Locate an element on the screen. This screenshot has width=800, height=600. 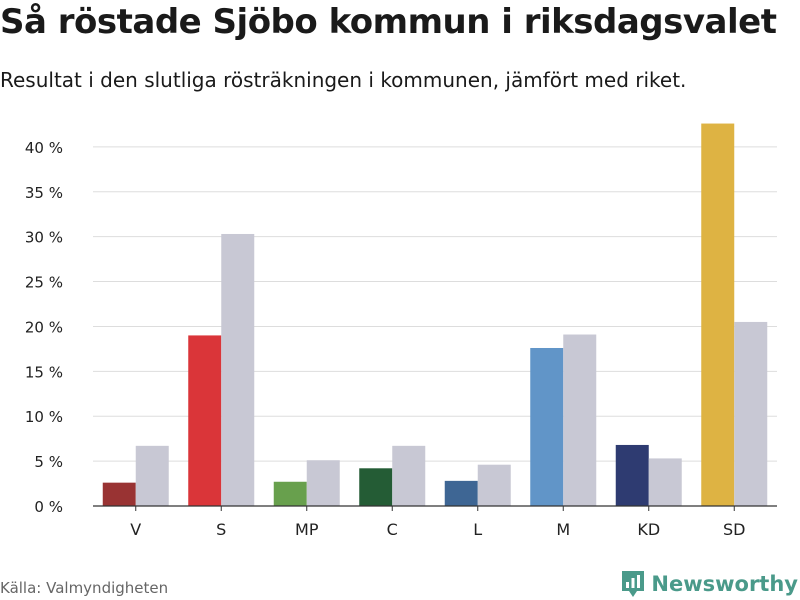
bar-riket-l is located at coordinates (494, 485).